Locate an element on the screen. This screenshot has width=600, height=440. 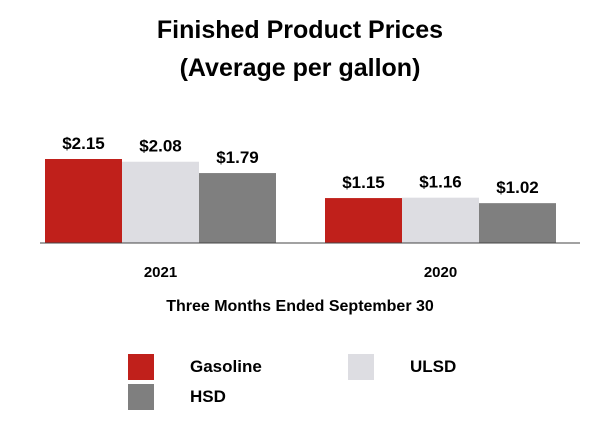
x-axis-label: Three Months Ended September 30 is located at coordinates (300, 306).